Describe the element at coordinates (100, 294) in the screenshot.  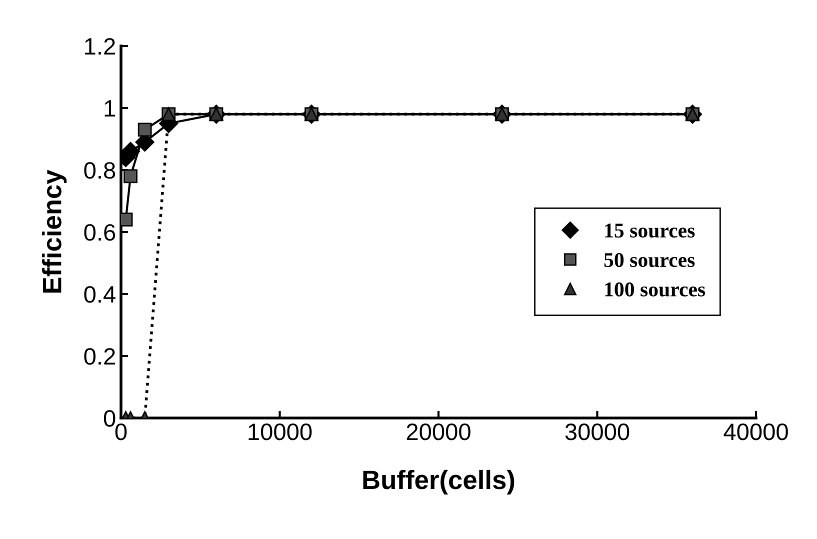
I see `y-tick-label: 0.4` at that location.